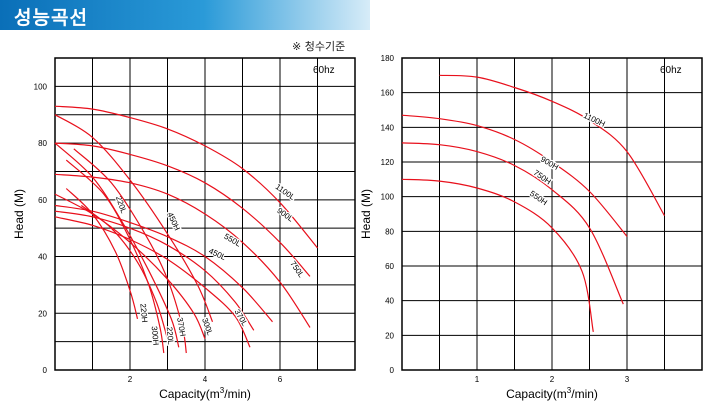  What do you see at coordinates (207, 327) in the screenshot?
I see `series-label: 300L` at bounding box center [207, 327].